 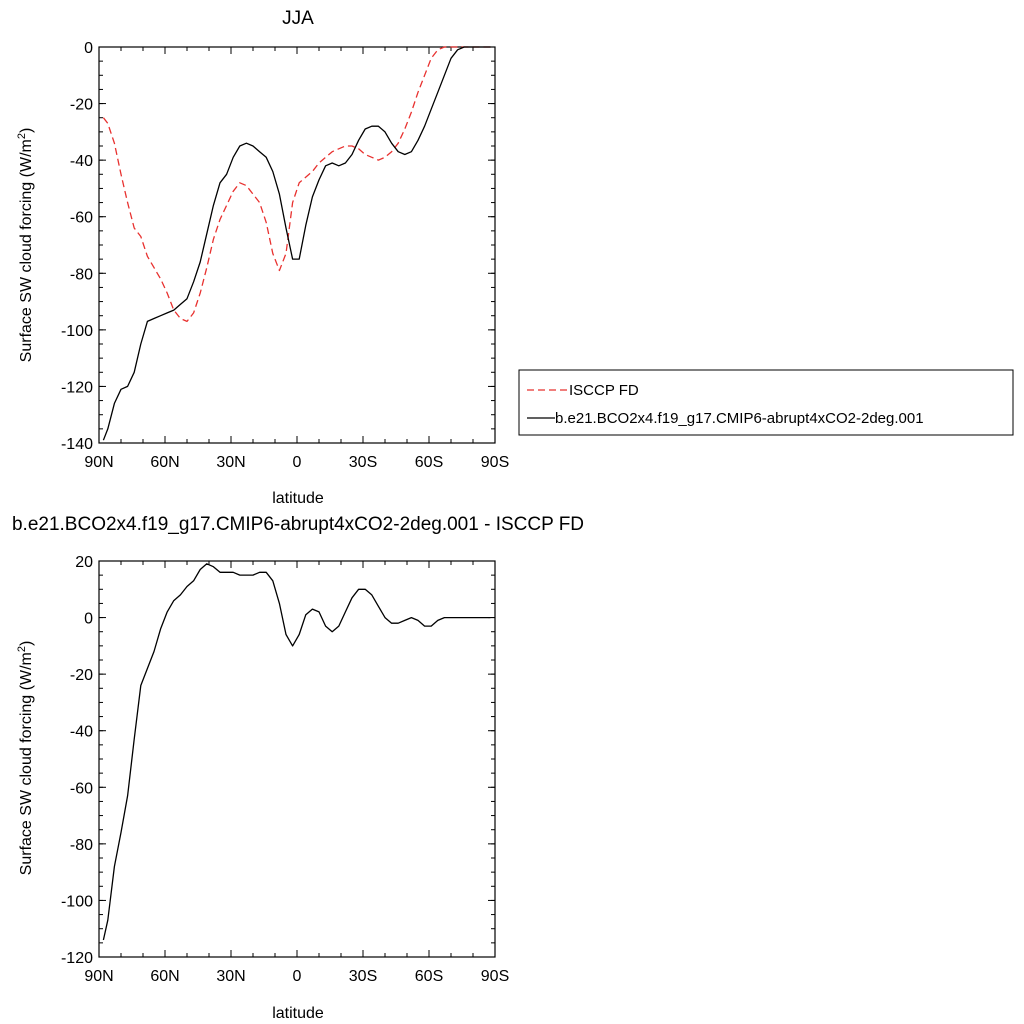 I want to click on bottom-series-lines, so click(x=296, y=752).